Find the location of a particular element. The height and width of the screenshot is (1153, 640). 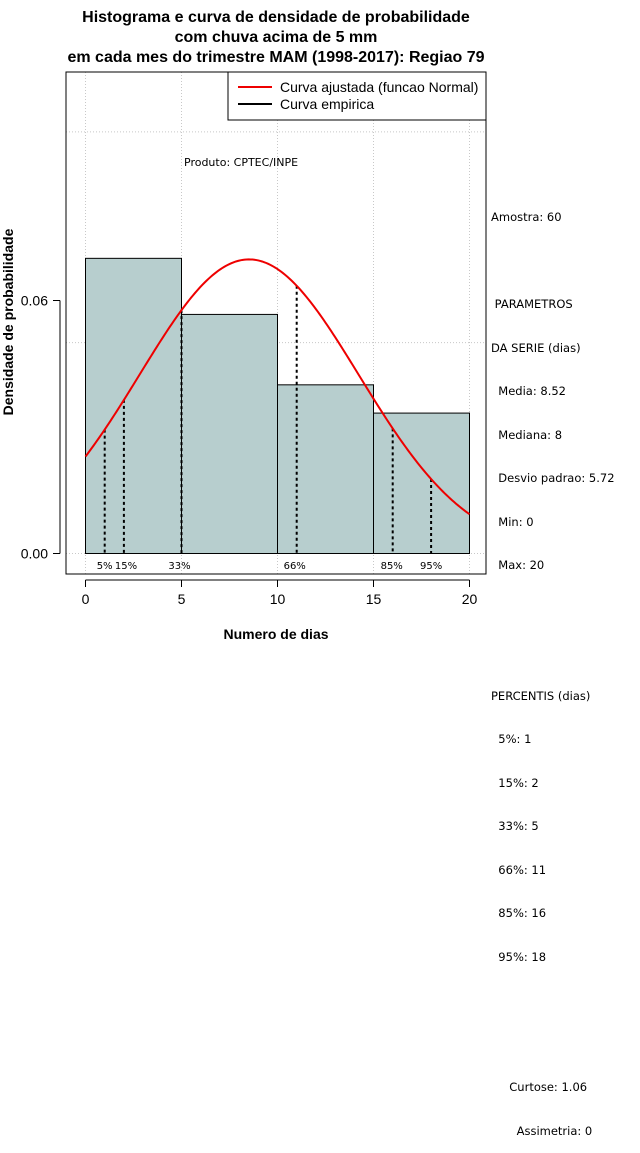

percentile-label: 5% is located at coordinates (105, 566).